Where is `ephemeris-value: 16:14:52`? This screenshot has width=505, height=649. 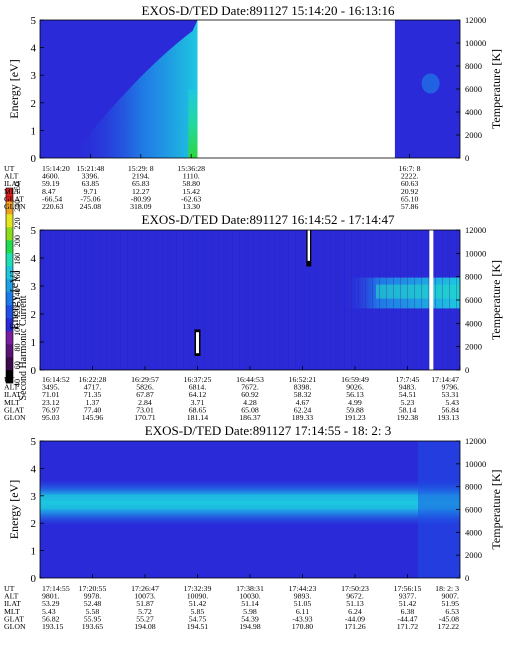
ephemeris-value: 16:14:52 is located at coordinates (56, 379).